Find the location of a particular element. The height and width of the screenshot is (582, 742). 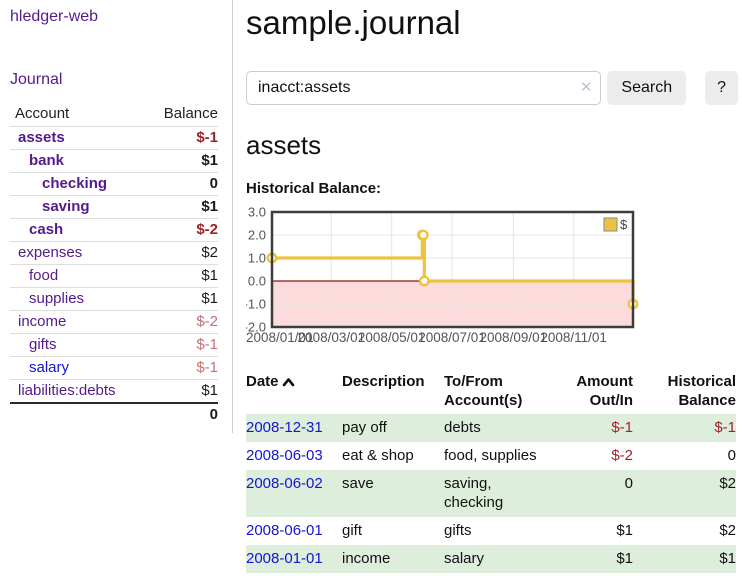

account-row-food: food $1 is located at coordinates (114, 276).